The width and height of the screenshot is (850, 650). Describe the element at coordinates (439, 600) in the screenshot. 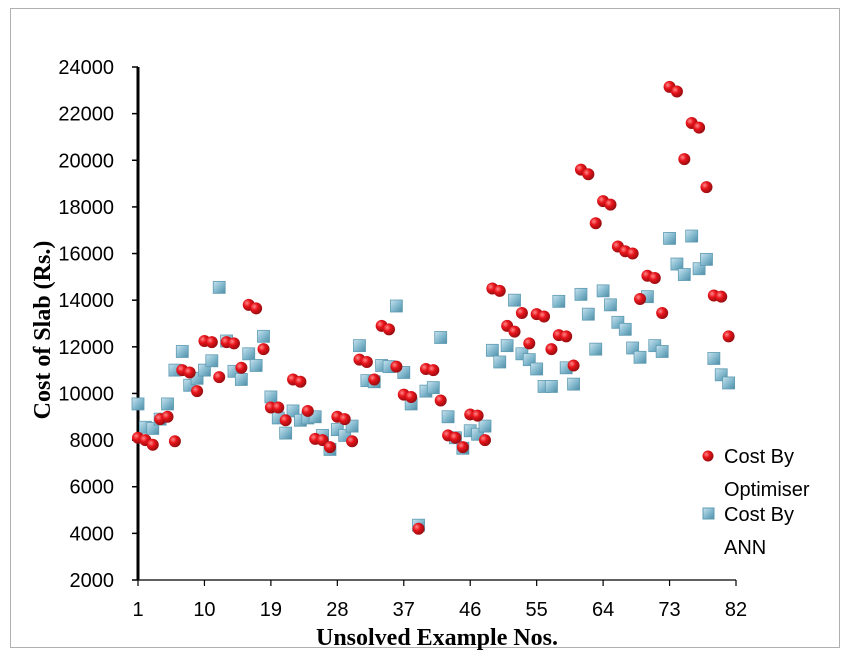

I see `x-axis-ticks: 1 10 19 28 37 46 55 64 73 82` at that location.